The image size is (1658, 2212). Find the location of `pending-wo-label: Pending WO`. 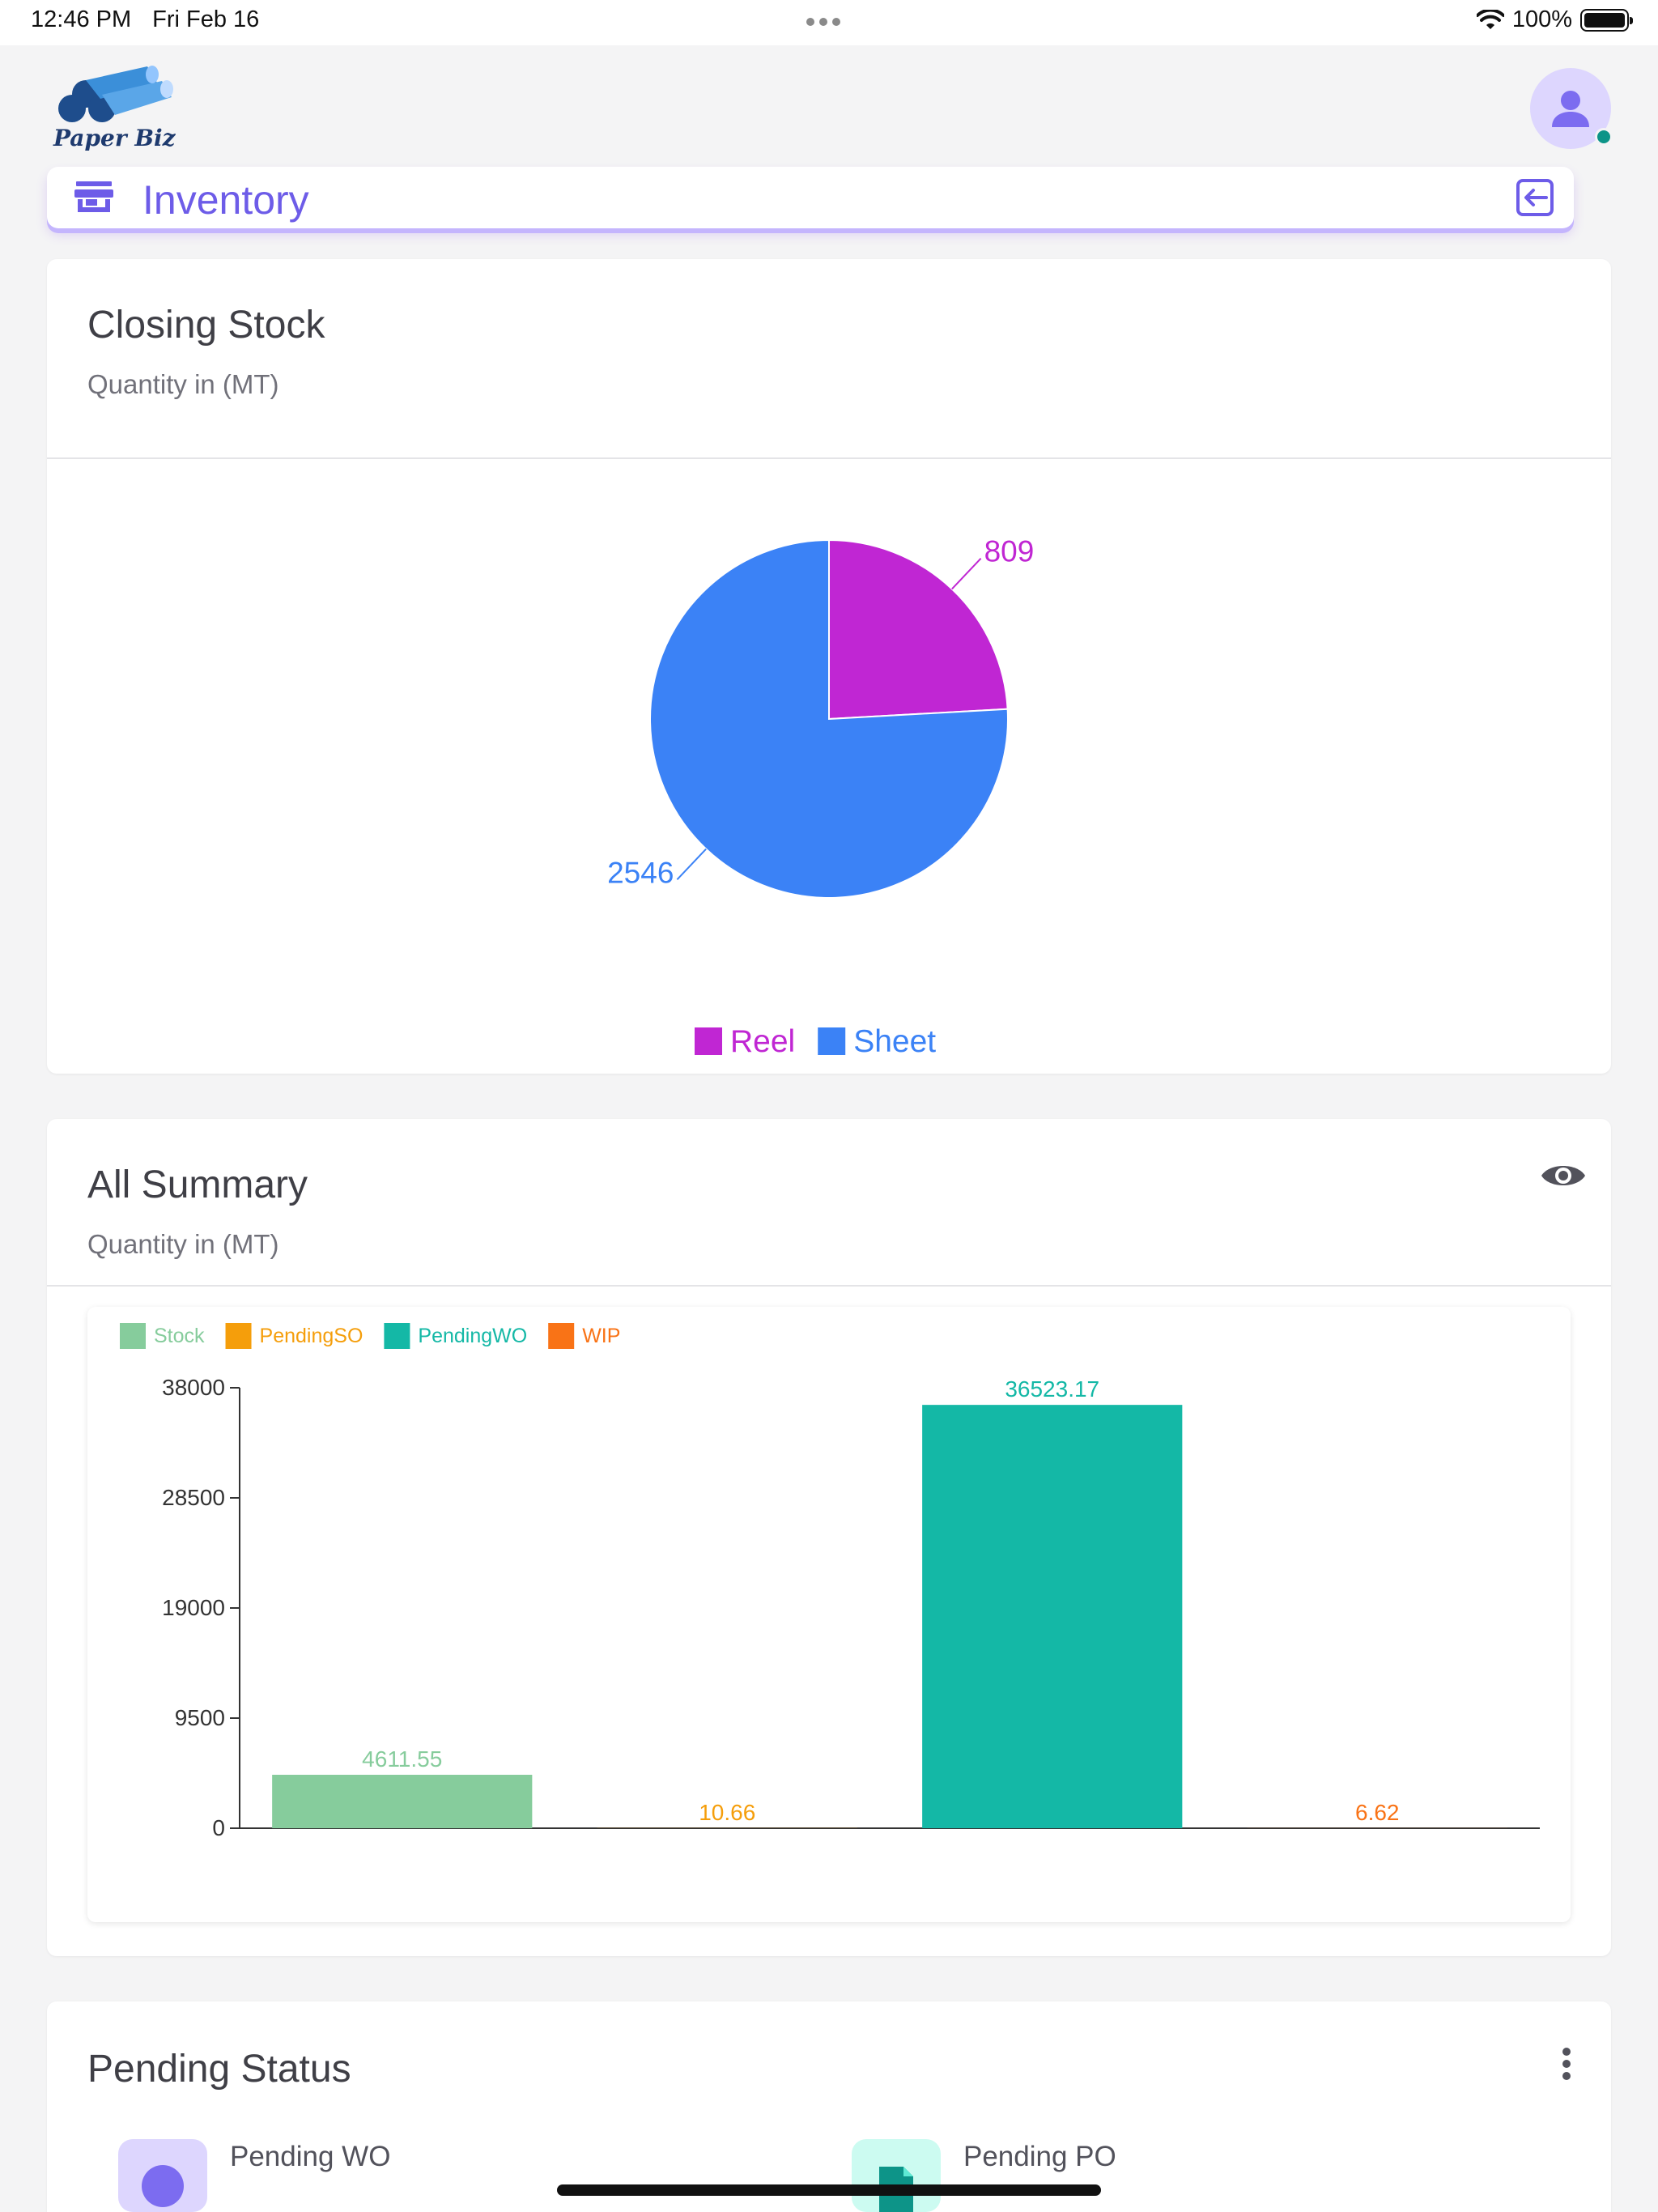

pending-wo-label: Pending WO is located at coordinates (310, 2156).